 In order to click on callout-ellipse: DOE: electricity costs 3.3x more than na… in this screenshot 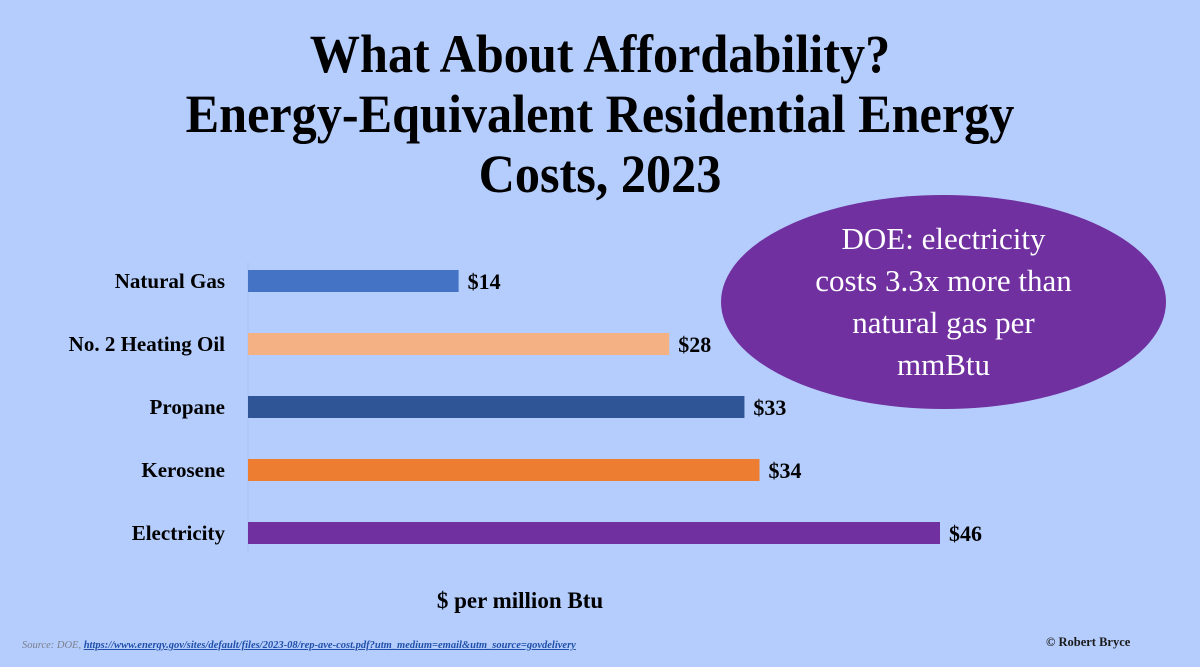, I will do `click(943, 302)`.